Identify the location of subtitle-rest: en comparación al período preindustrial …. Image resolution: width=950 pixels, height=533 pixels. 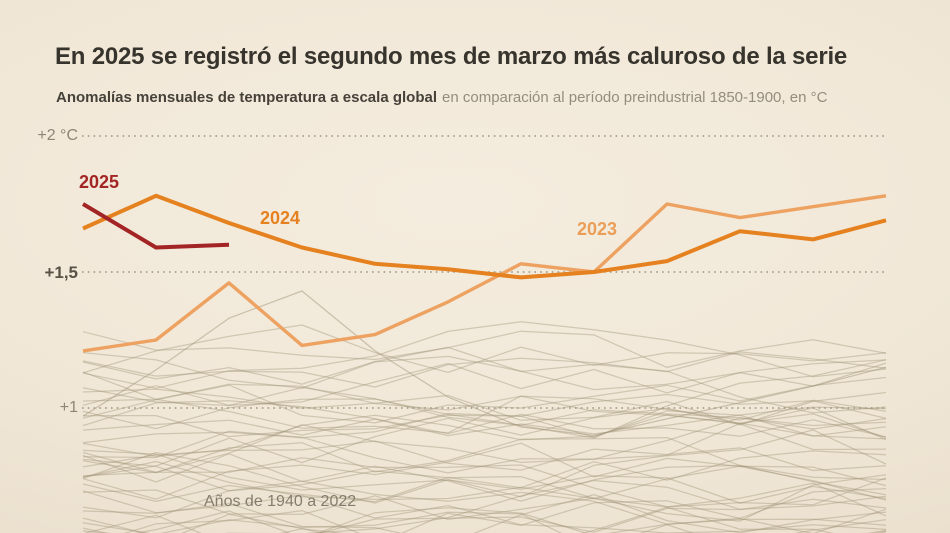
(635, 97).